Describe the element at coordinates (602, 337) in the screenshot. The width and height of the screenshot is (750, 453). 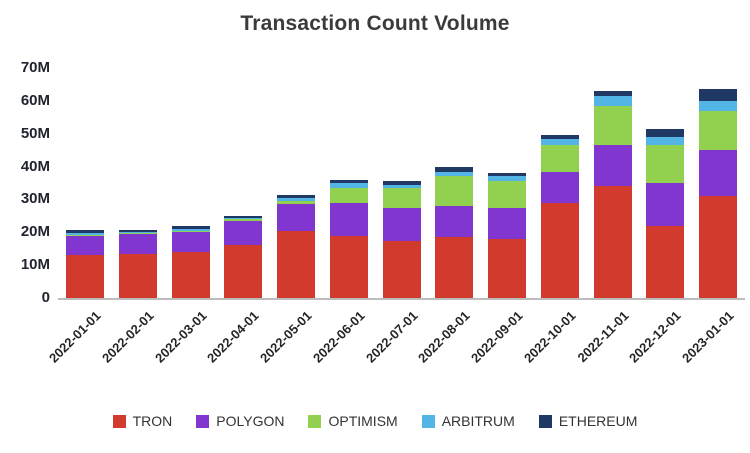
I see `x-tick-label-2022-11-01: 2022-11-01` at that location.